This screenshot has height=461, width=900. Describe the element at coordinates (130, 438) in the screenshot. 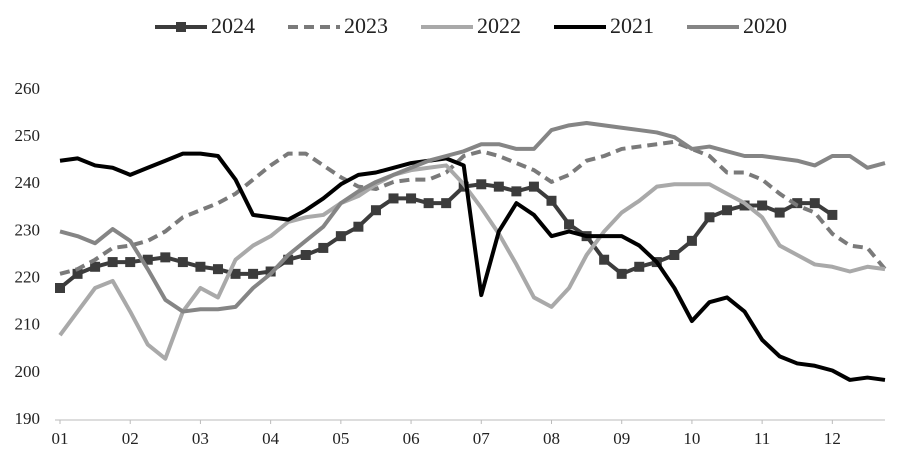

I see `x-tick-label: 02` at that location.